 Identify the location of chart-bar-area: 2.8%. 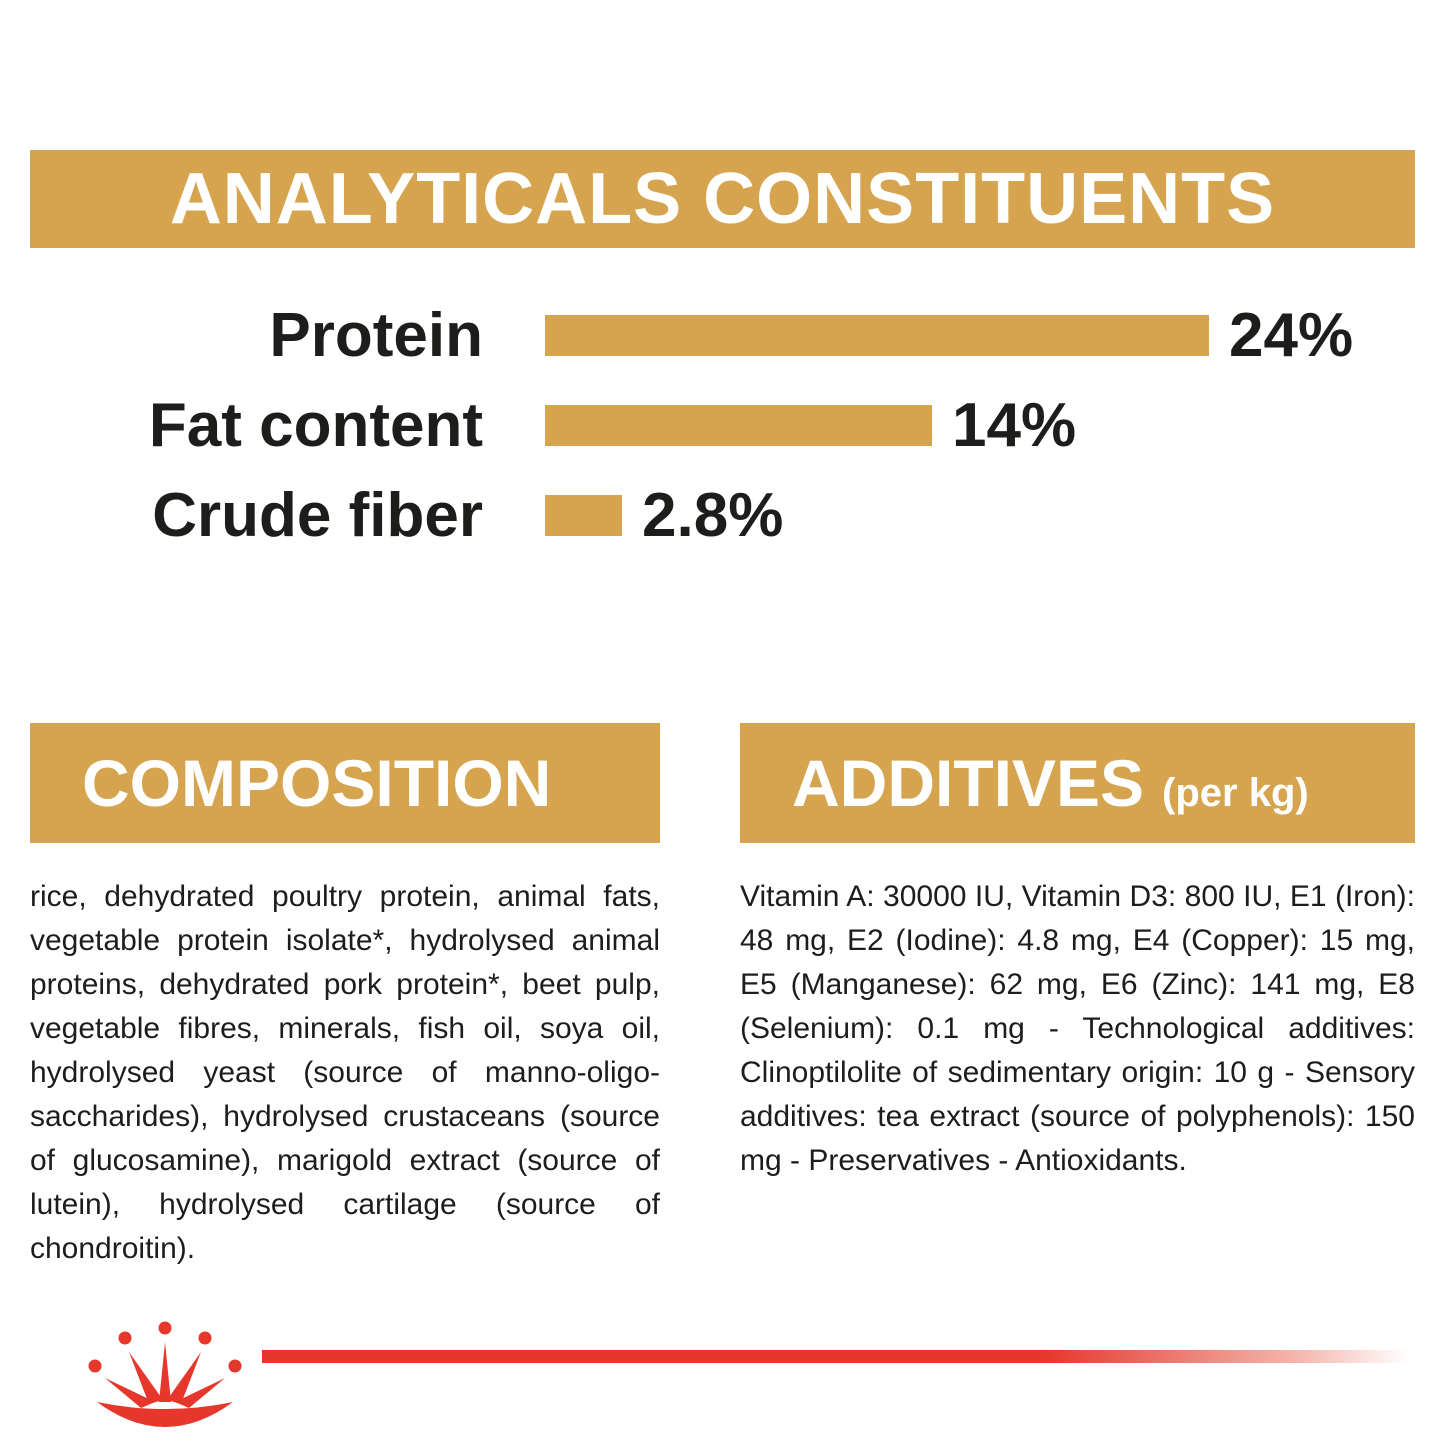
(995, 515).